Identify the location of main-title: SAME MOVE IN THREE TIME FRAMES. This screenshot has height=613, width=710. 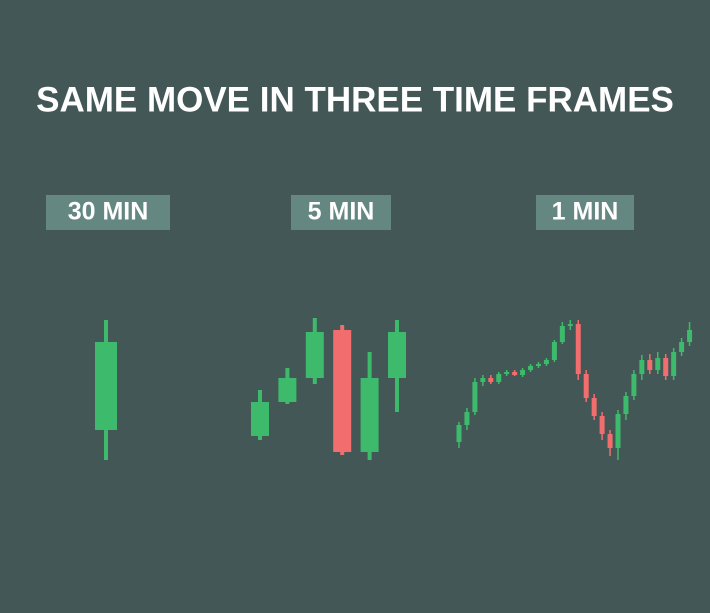
(355, 99).